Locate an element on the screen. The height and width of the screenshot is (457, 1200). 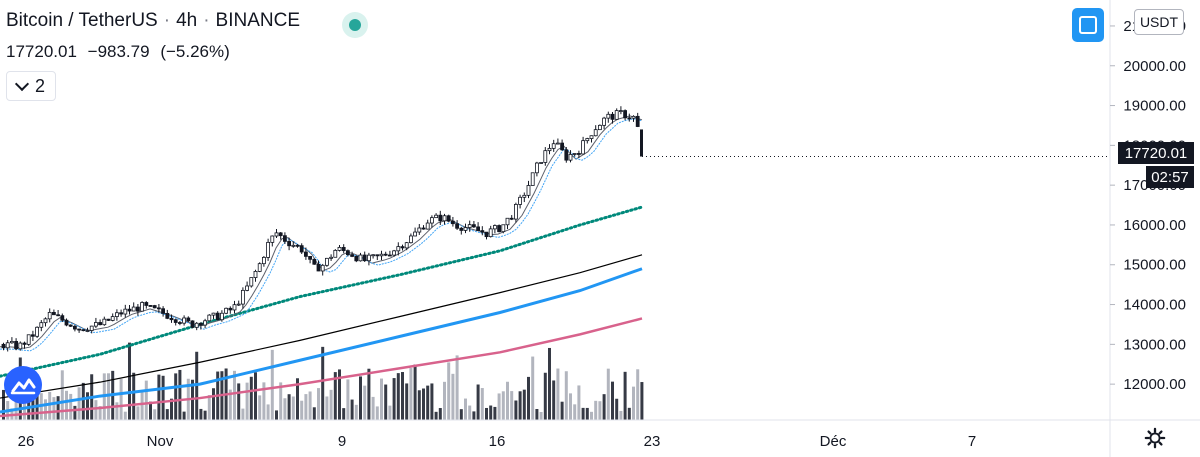
time-tick-label: 16 is located at coordinates (497, 441).